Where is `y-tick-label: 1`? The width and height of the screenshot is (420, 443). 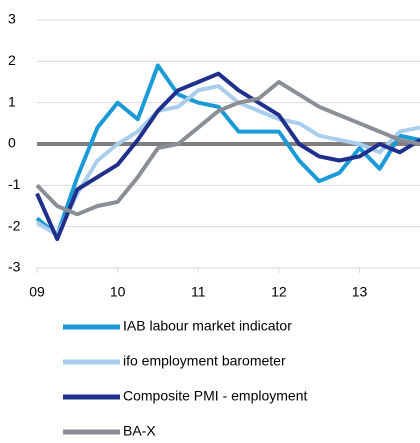
y-tick-label: 1 is located at coordinates (12, 101).